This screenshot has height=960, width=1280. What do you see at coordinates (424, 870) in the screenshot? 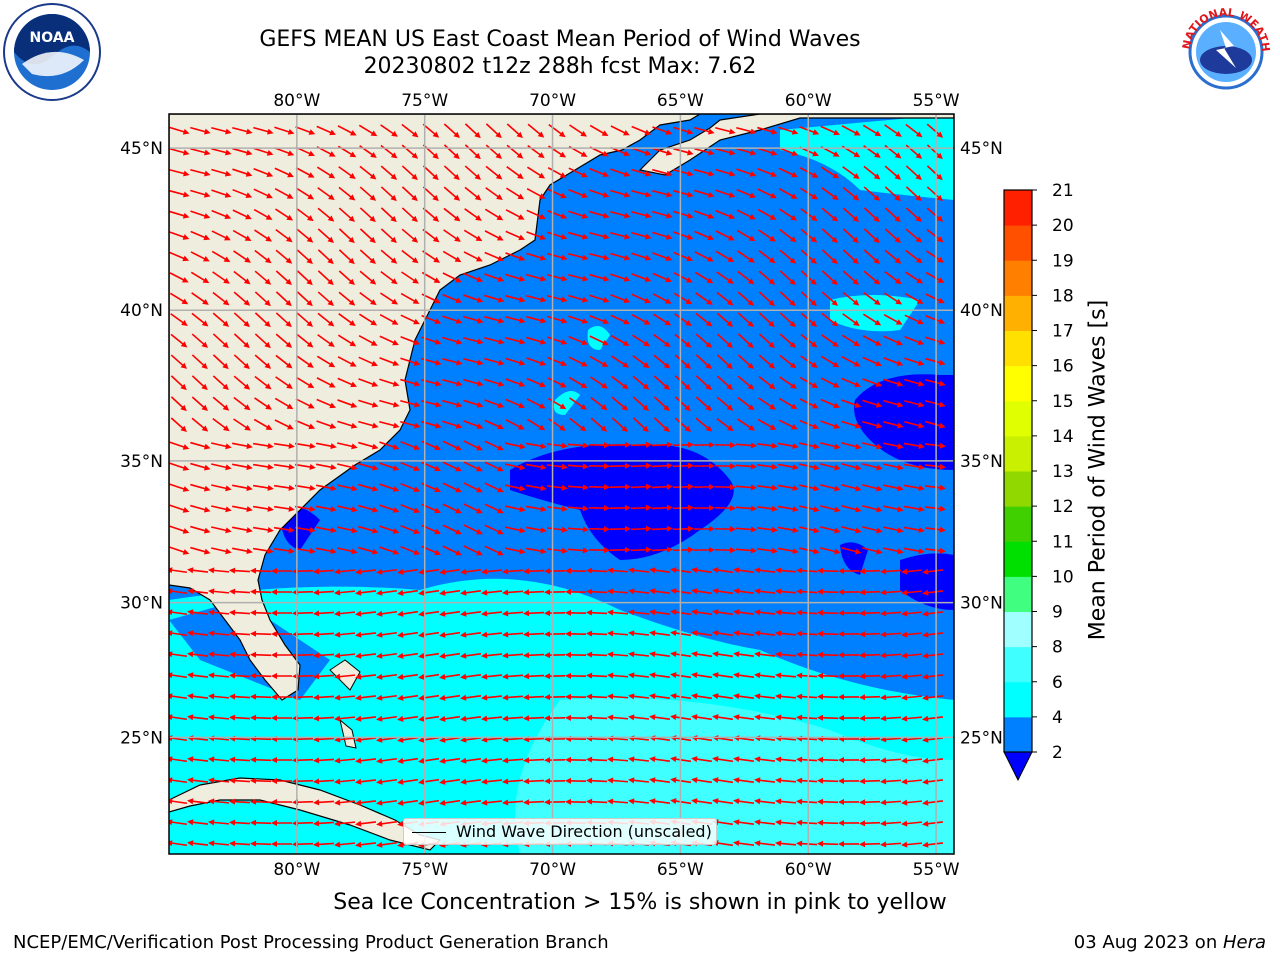
I see `lon-label-bottom: 75°W` at bounding box center [424, 870].